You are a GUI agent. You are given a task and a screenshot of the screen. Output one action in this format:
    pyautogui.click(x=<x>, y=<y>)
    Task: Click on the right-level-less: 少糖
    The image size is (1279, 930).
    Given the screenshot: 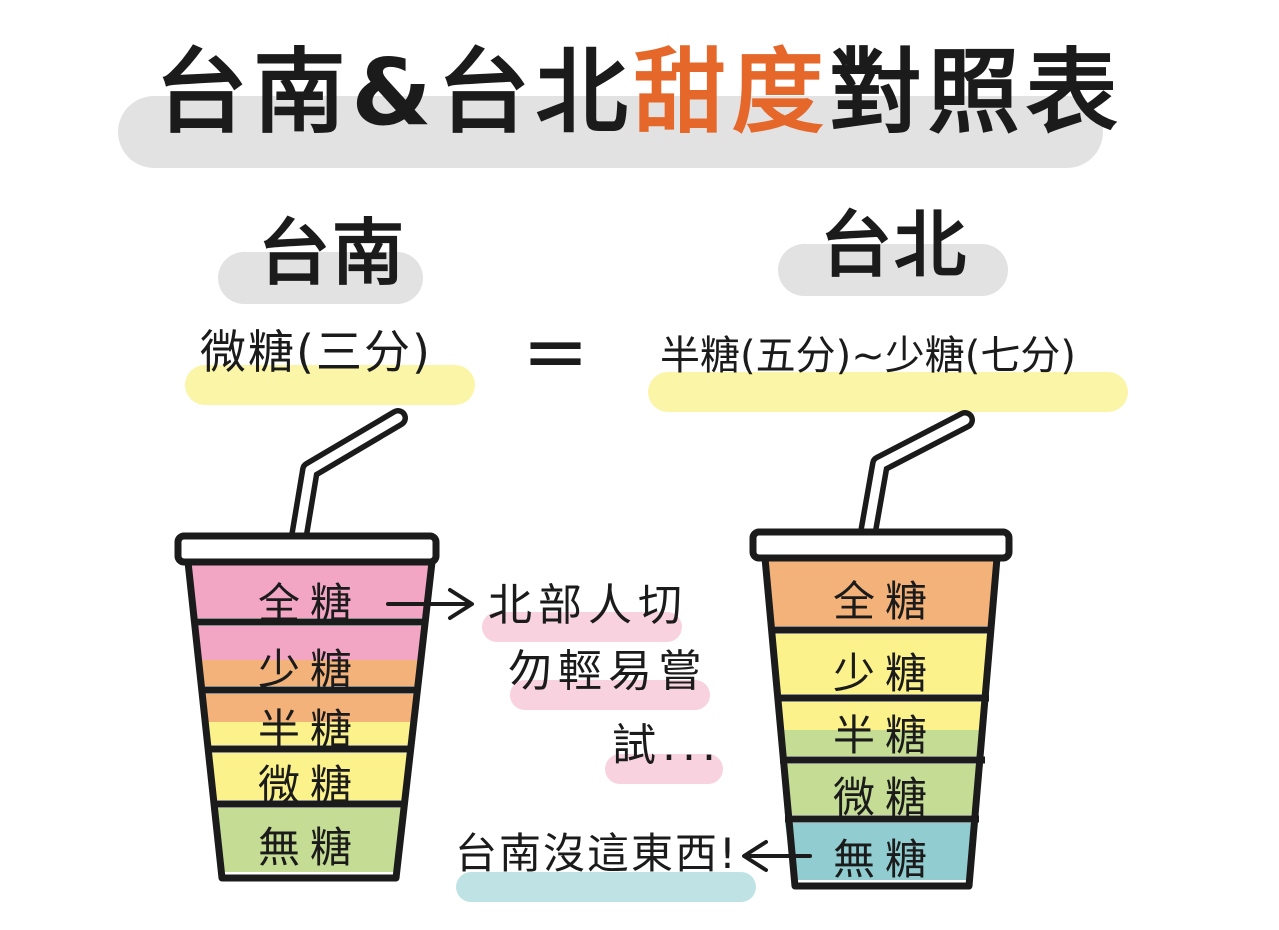 What is the action you would take?
    pyautogui.click(x=884, y=673)
    